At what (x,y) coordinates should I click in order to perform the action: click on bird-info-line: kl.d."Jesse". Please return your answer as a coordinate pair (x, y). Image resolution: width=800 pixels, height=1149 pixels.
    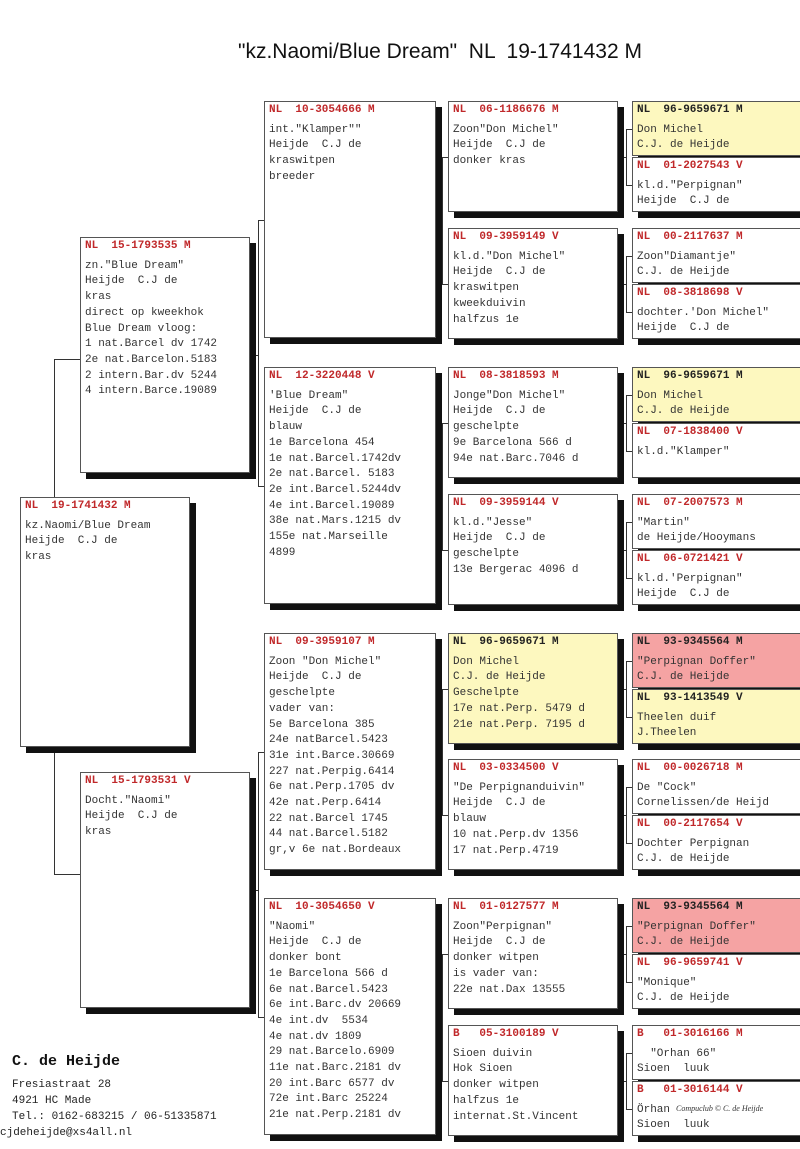
    Looking at the image, I should click on (493, 522).